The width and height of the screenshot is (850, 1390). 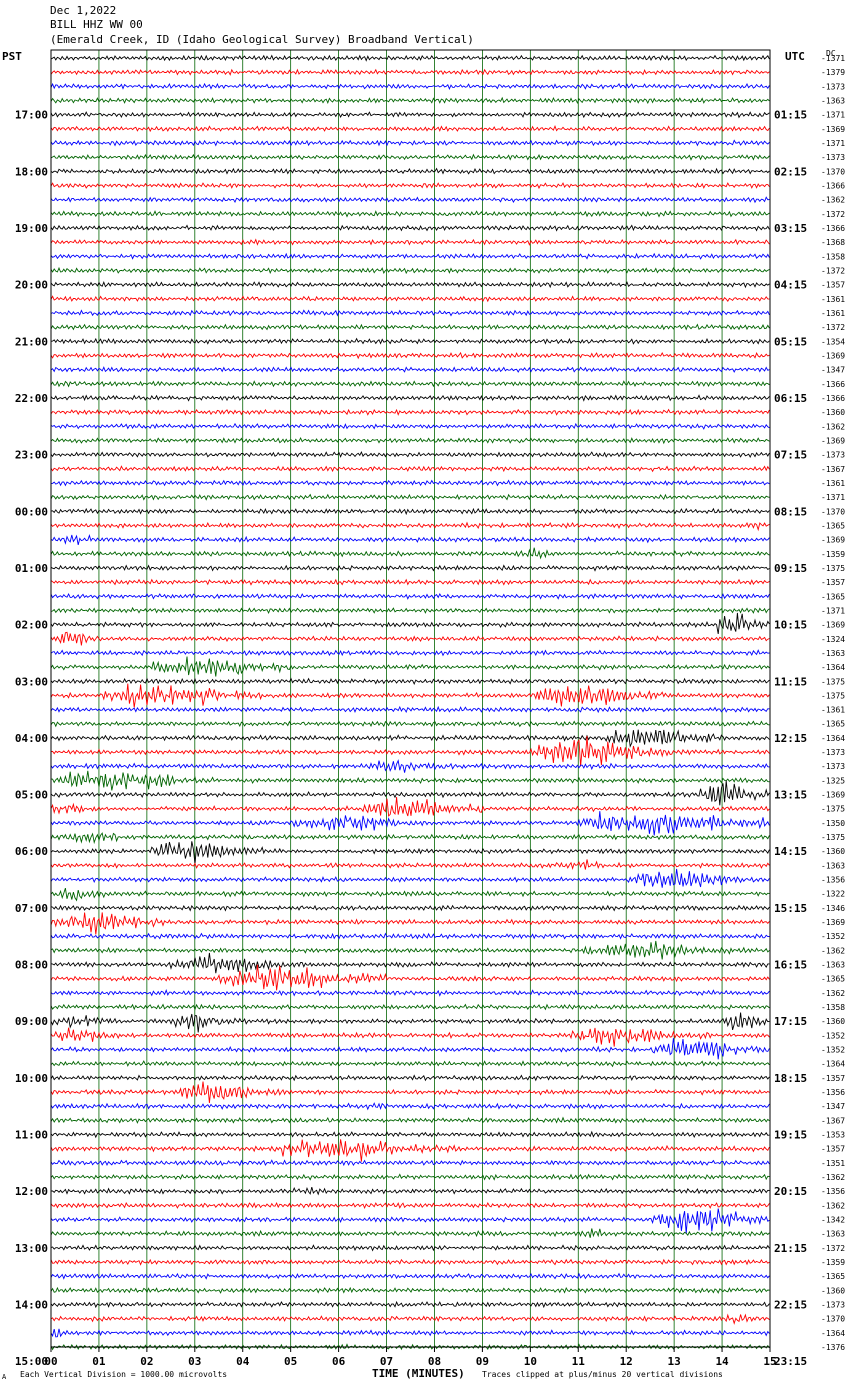 I want to click on right-time-label: 04:15, so click(x=790, y=285).